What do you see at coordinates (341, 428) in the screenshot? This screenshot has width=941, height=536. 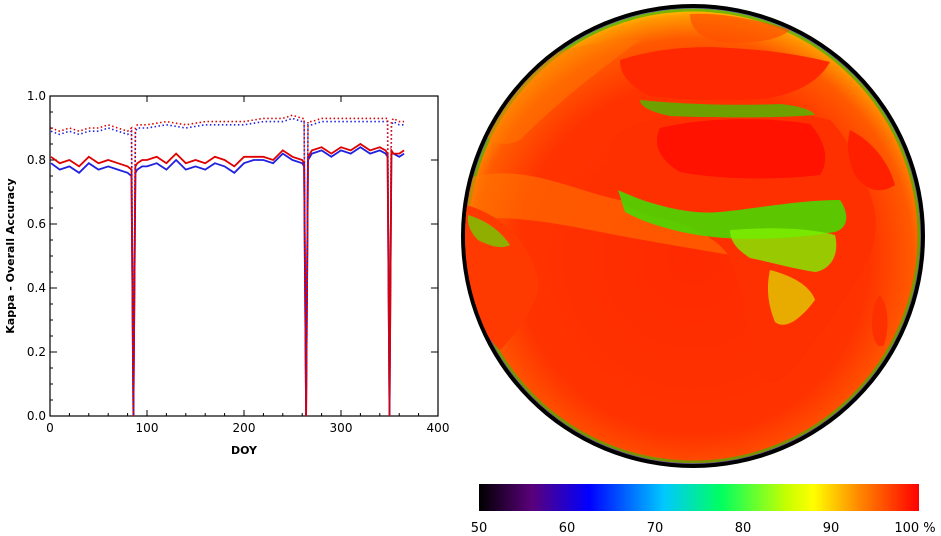 I see `x-tick-label: 300` at bounding box center [341, 428].